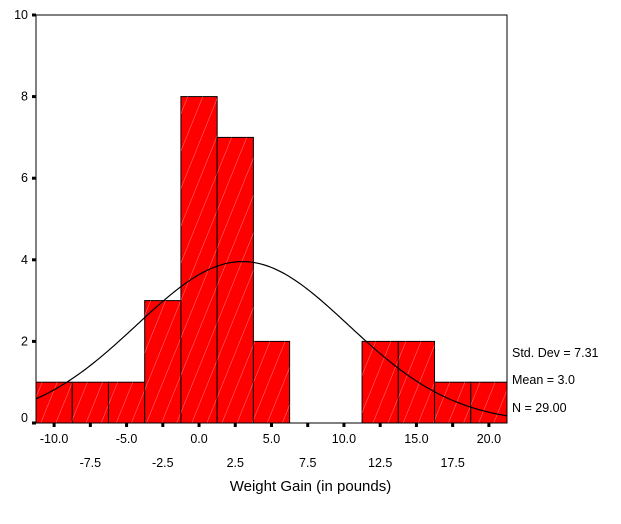 The image size is (621, 524). Describe the element at coordinates (198, 439) in the screenshot. I see `x-tick-label: 0.0` at that location.